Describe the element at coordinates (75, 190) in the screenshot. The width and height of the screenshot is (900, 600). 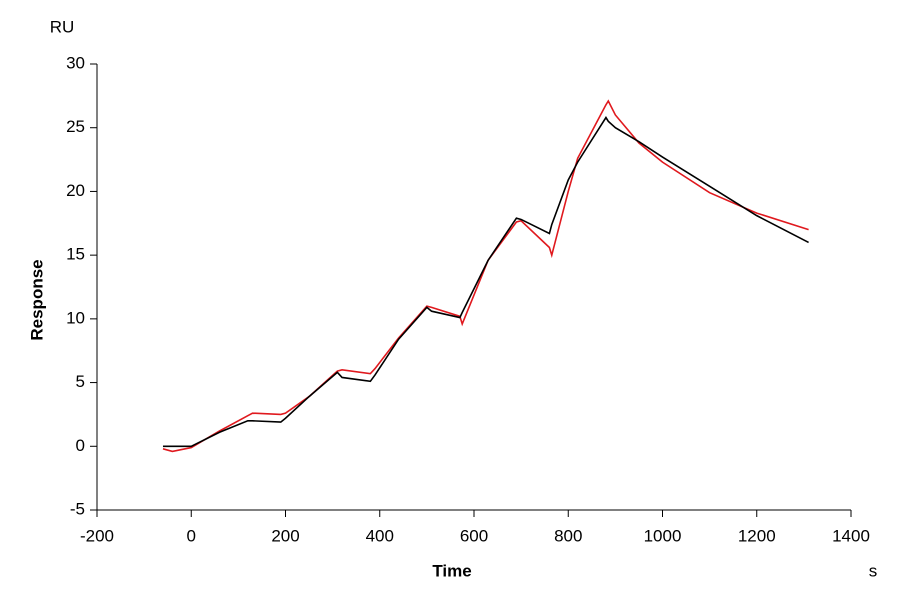
I see `y-tick-label: 20` at that location.